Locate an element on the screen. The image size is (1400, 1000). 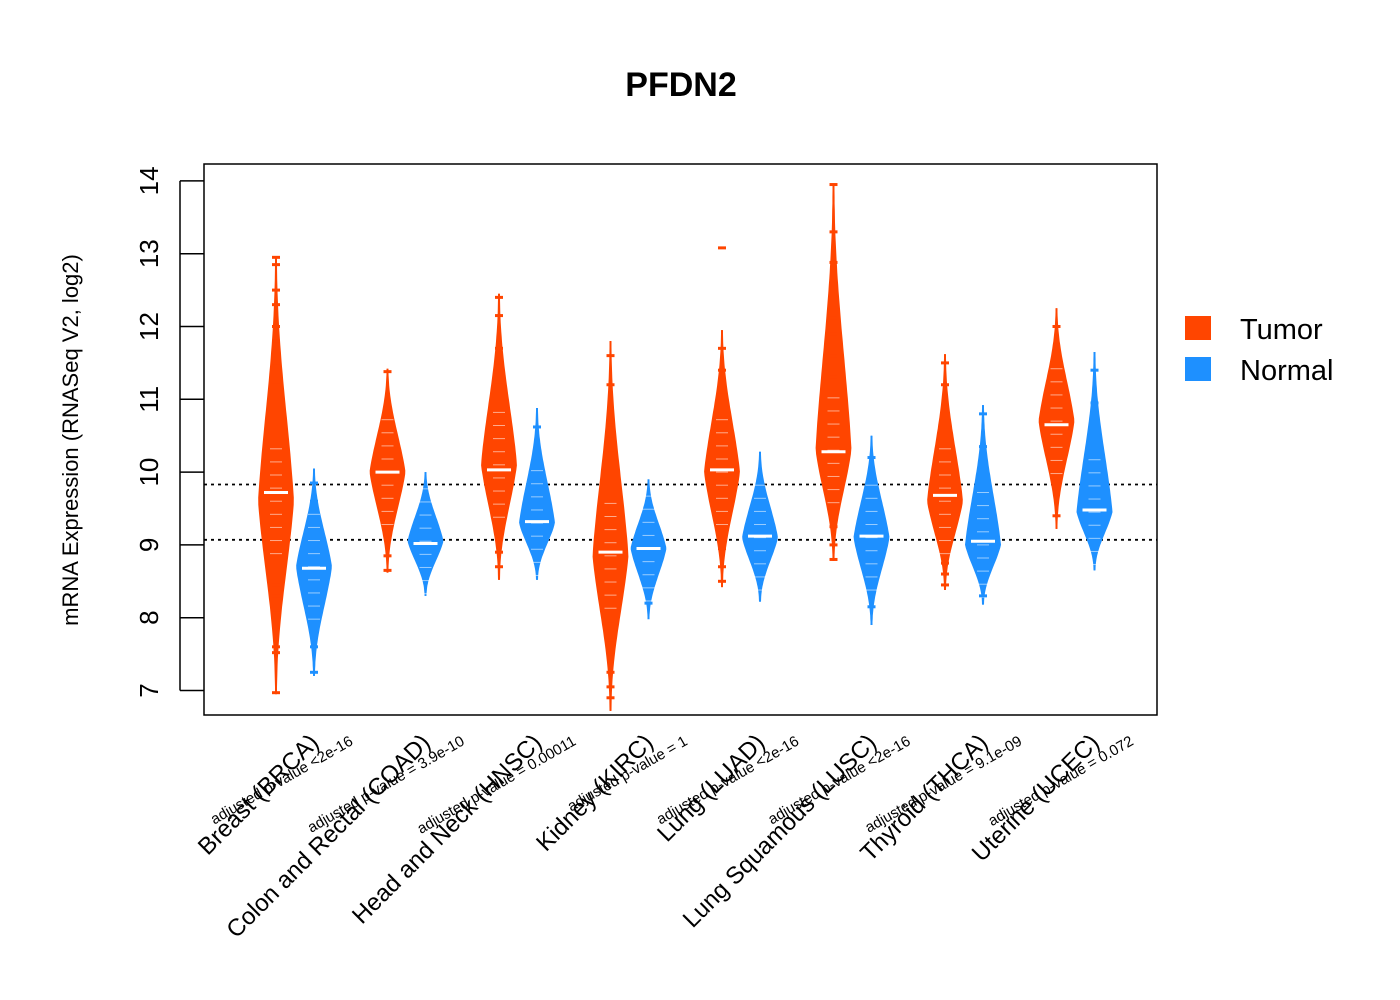
legend: Tumor Normal is located at coordinates (1259, 350).